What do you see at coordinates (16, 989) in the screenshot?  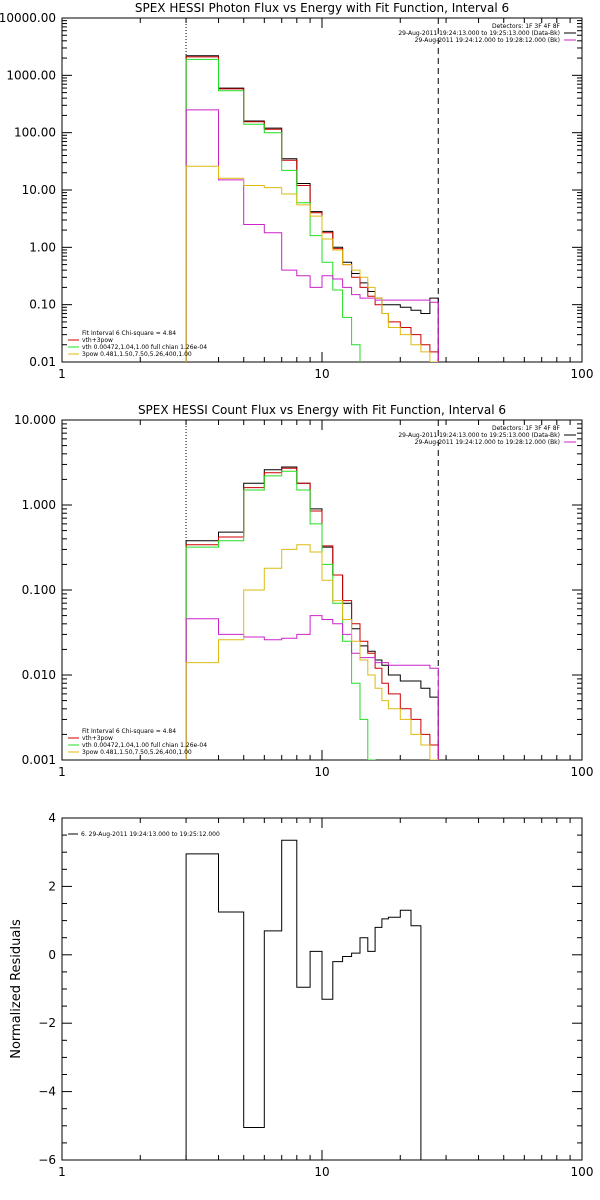 I see `y-axis-label: Normalized Residuals` at bounding box center [16, 989].